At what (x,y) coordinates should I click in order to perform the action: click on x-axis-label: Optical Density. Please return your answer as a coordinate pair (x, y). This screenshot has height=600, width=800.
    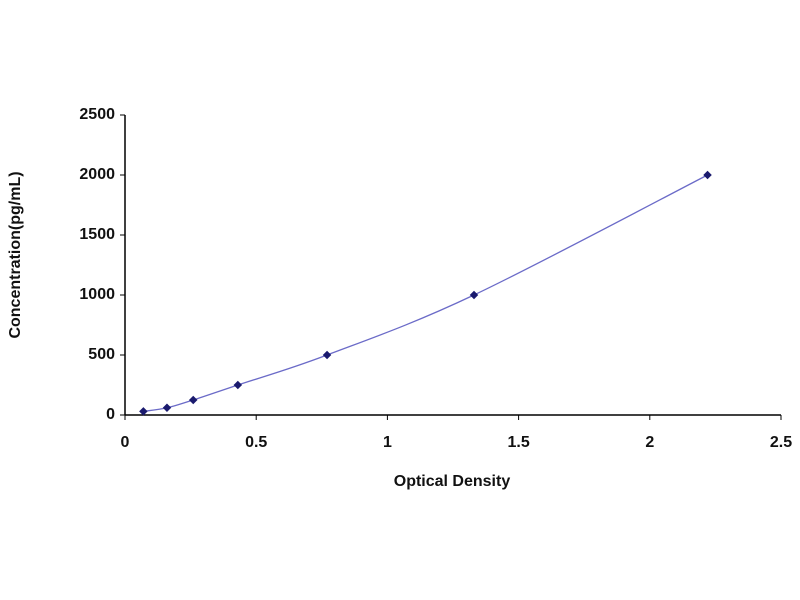
    Looking at the image, I should click on (452, 481).